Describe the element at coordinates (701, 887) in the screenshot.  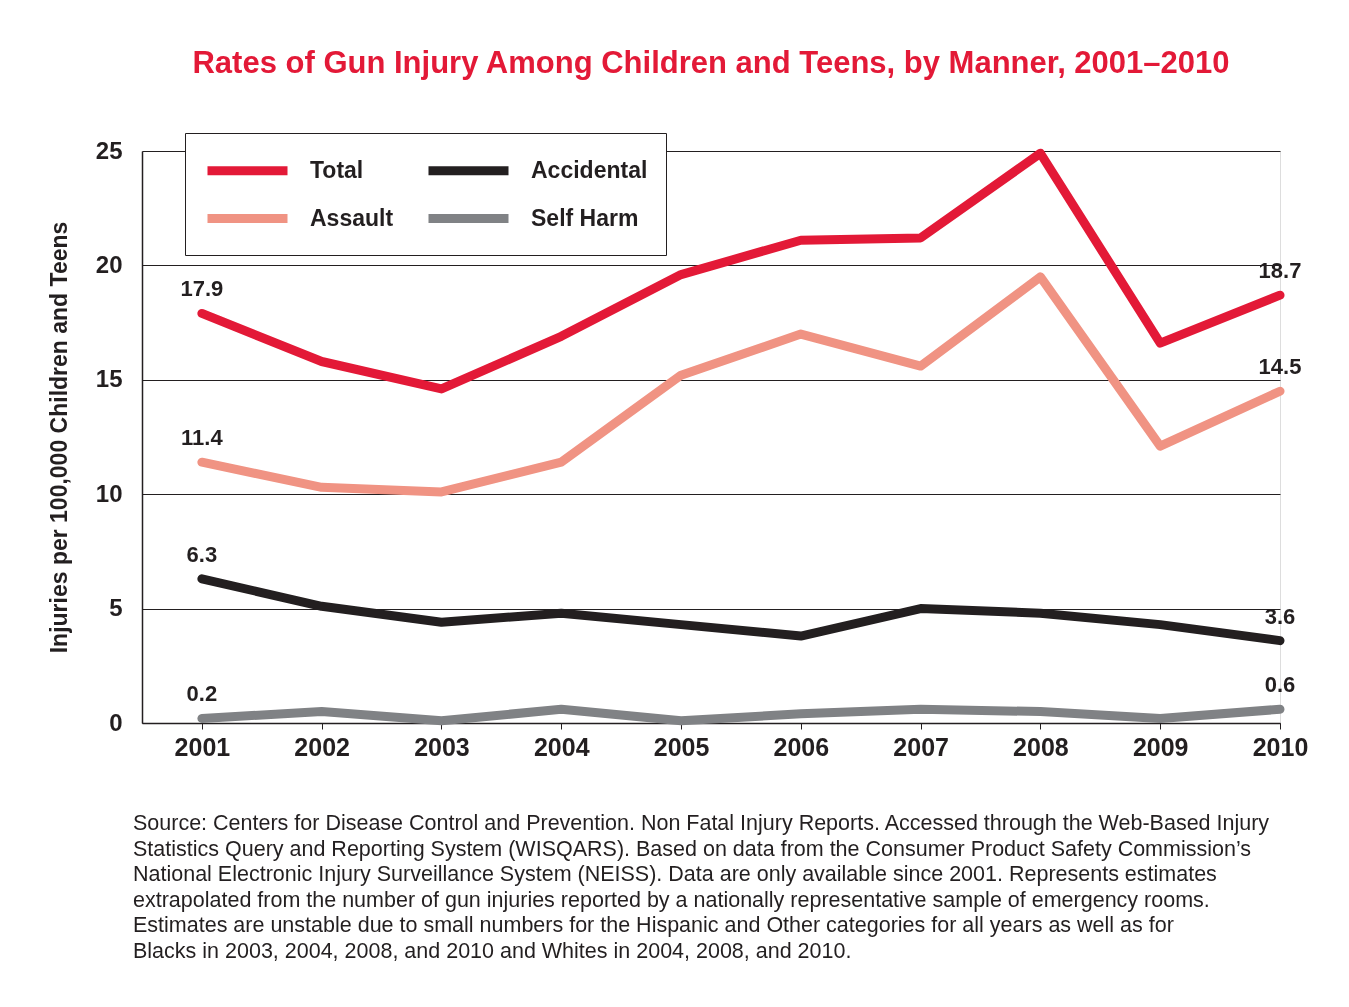
I see `source-note: Source: Centers for Disease Control and Prevention. Non Fatal Injury Reports. Accessed through the Web-Based Injury Statistics Query and Reporting System (WISQARS). Based on data from the Consumer Product Safety Commission’s National Electronic Injury Surveillance System (NEISS). Data are only available since 2001. Represents estimates extrapolated from the number of gun injuries reported by a nationally representative sample of emergency rooms. Estimates are unstable due to small numbers for the Hispanic and Other categories for all years as well as for Blacks in 2003, 2004, 2008, and 2010 and Whites in 2004, 2008, and 2010.` at that location.